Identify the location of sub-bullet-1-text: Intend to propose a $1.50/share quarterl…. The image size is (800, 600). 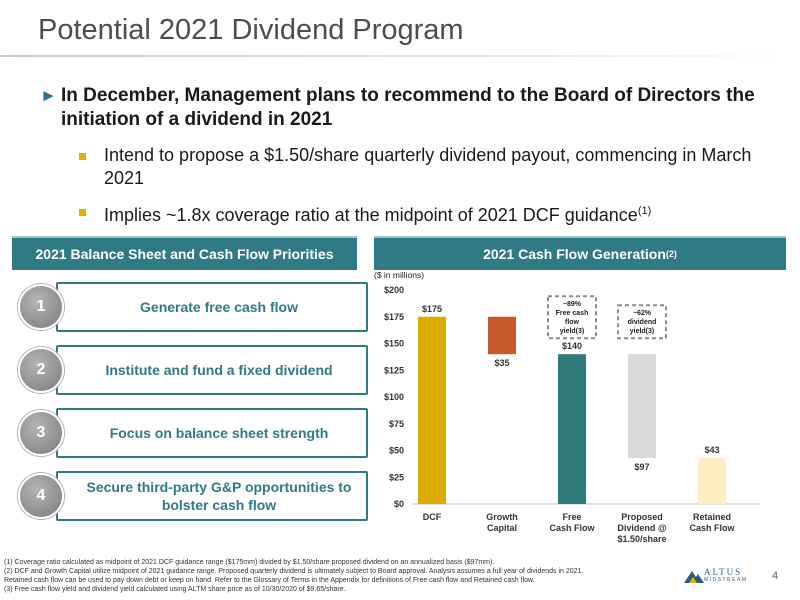
(428, 166).